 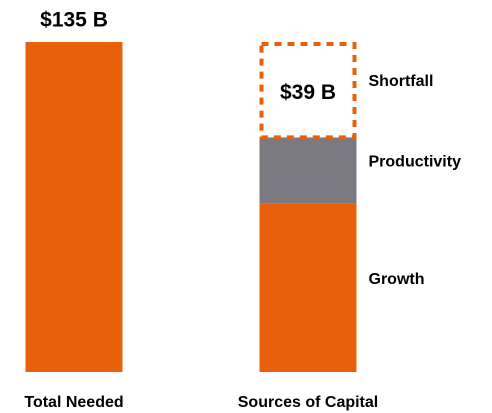 I want to click on x-tick-label: Total Needed, so click(x=73, y=402).